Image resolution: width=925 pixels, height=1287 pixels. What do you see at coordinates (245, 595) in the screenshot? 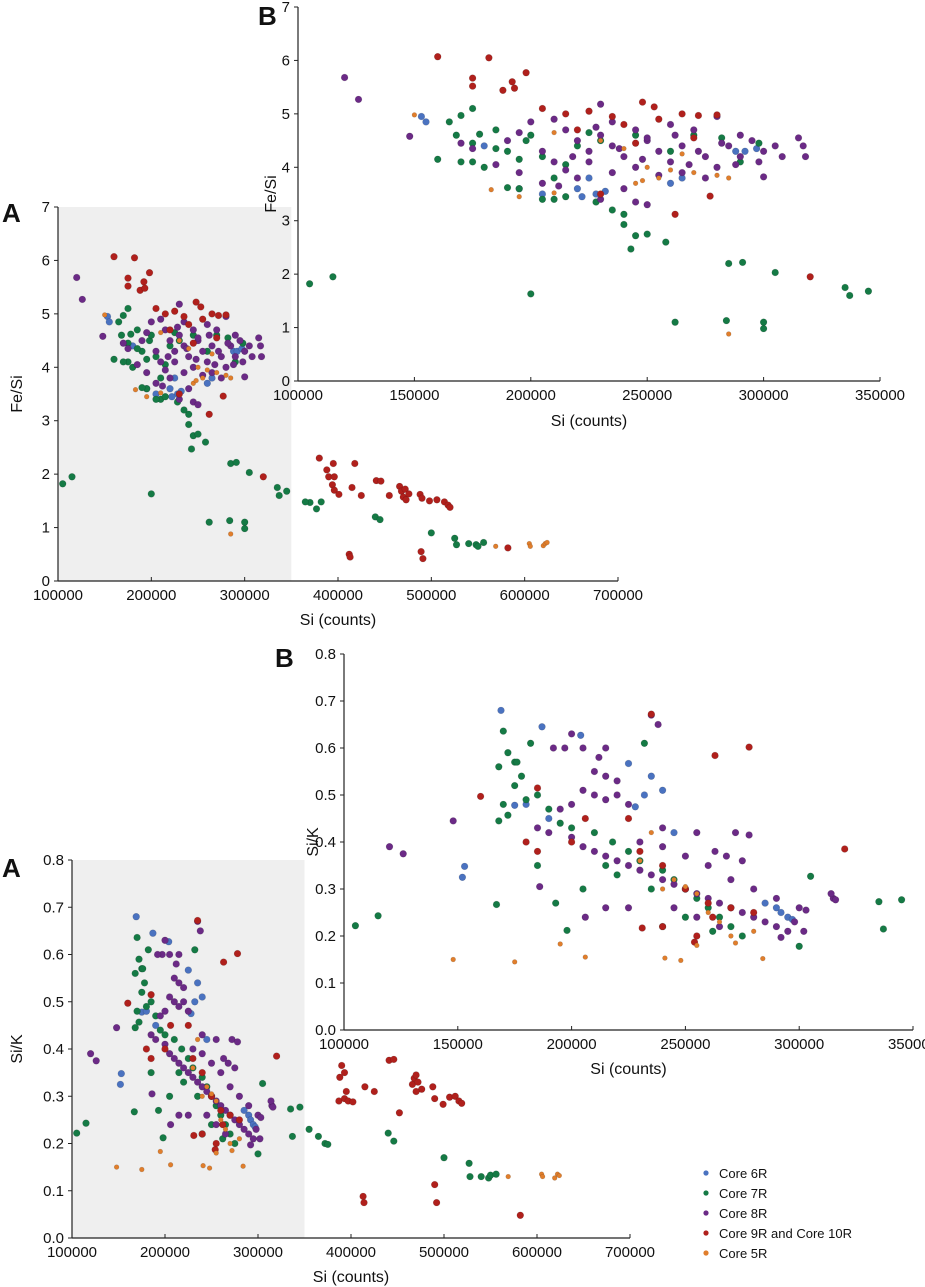
I see `x-tick-label: 300000` at bounding box center [245, 595].